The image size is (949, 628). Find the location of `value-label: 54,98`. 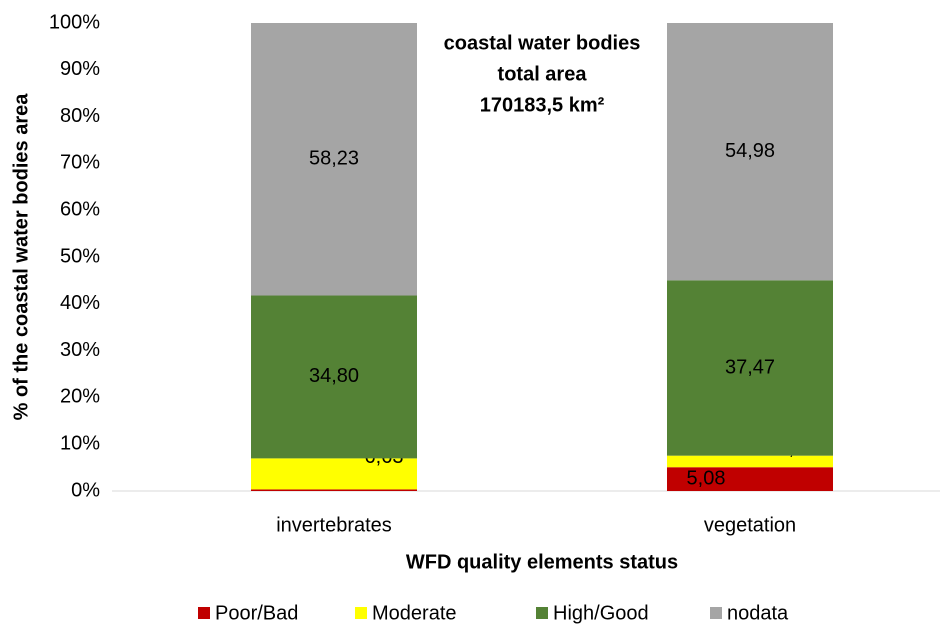

value-label: 54,98 is located at coordinates (750, 151).